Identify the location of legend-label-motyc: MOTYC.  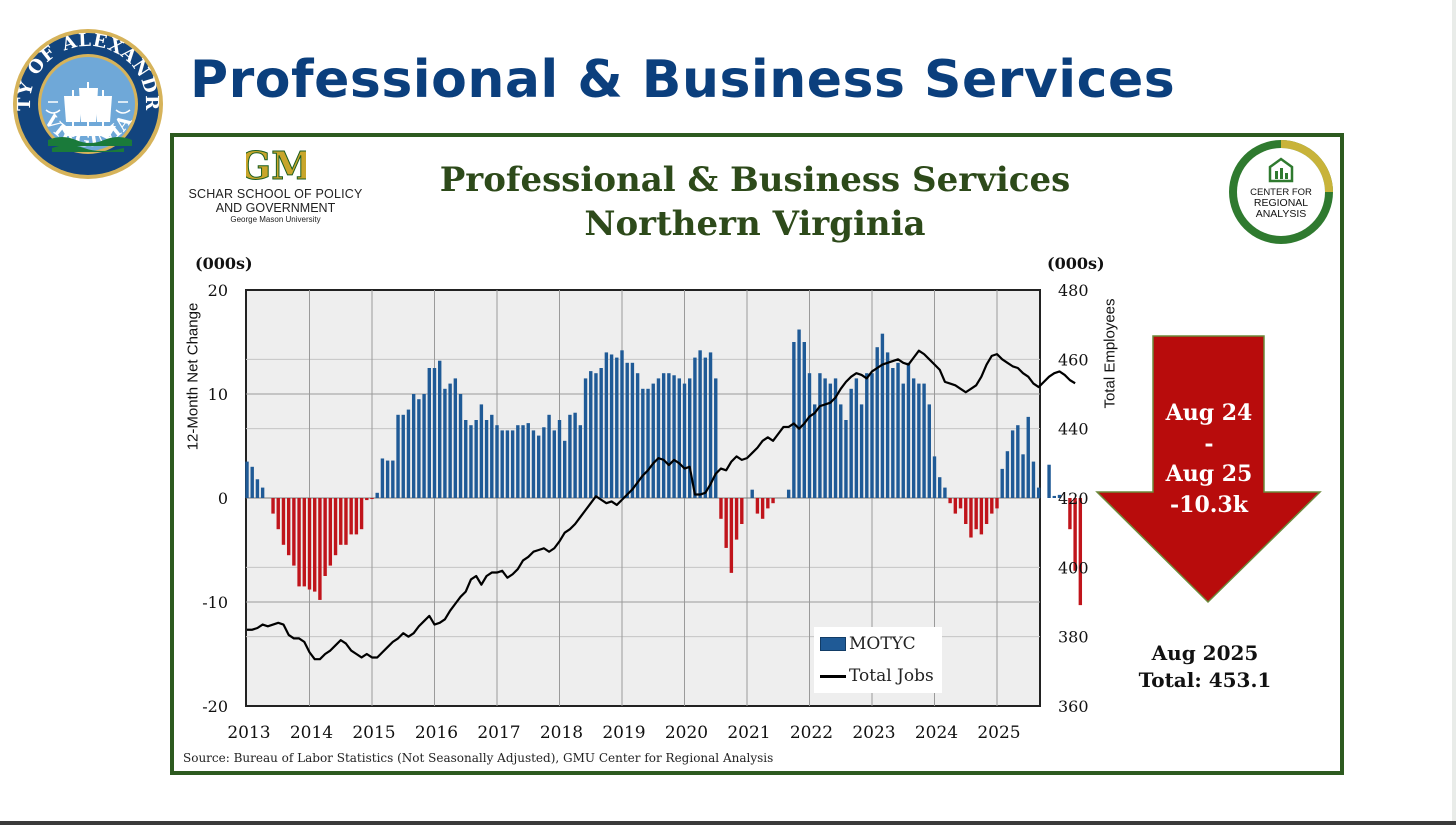
(882, 644).